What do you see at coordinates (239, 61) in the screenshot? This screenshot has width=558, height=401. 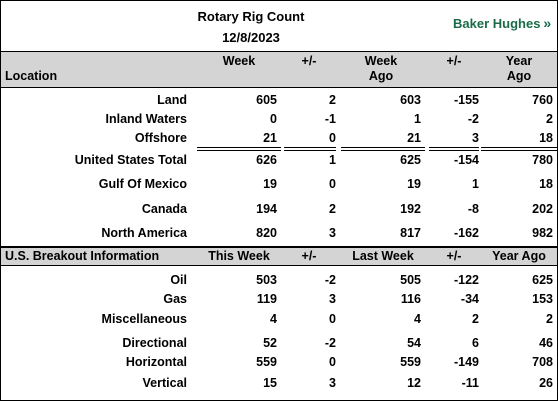 I see `col-header-week: Week` at bounding box center [239, 61].